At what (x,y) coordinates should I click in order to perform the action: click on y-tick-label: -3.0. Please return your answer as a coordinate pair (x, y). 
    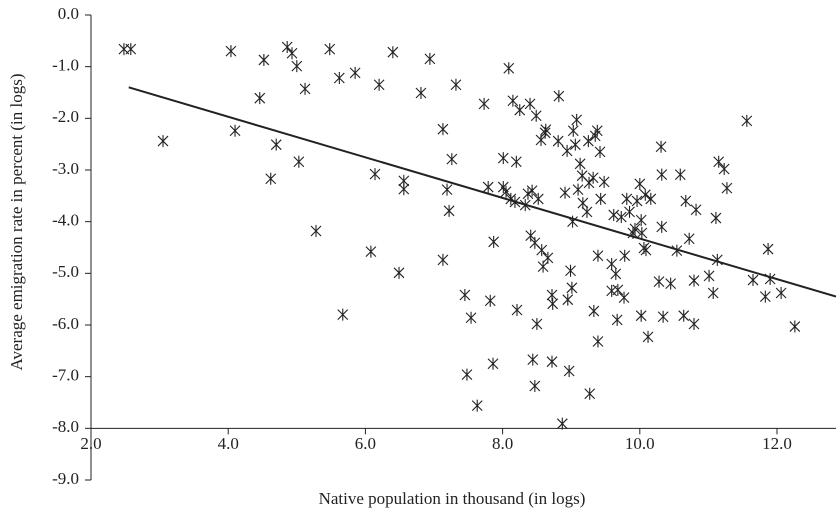
    Looking at the image, I should click on (65, 168).